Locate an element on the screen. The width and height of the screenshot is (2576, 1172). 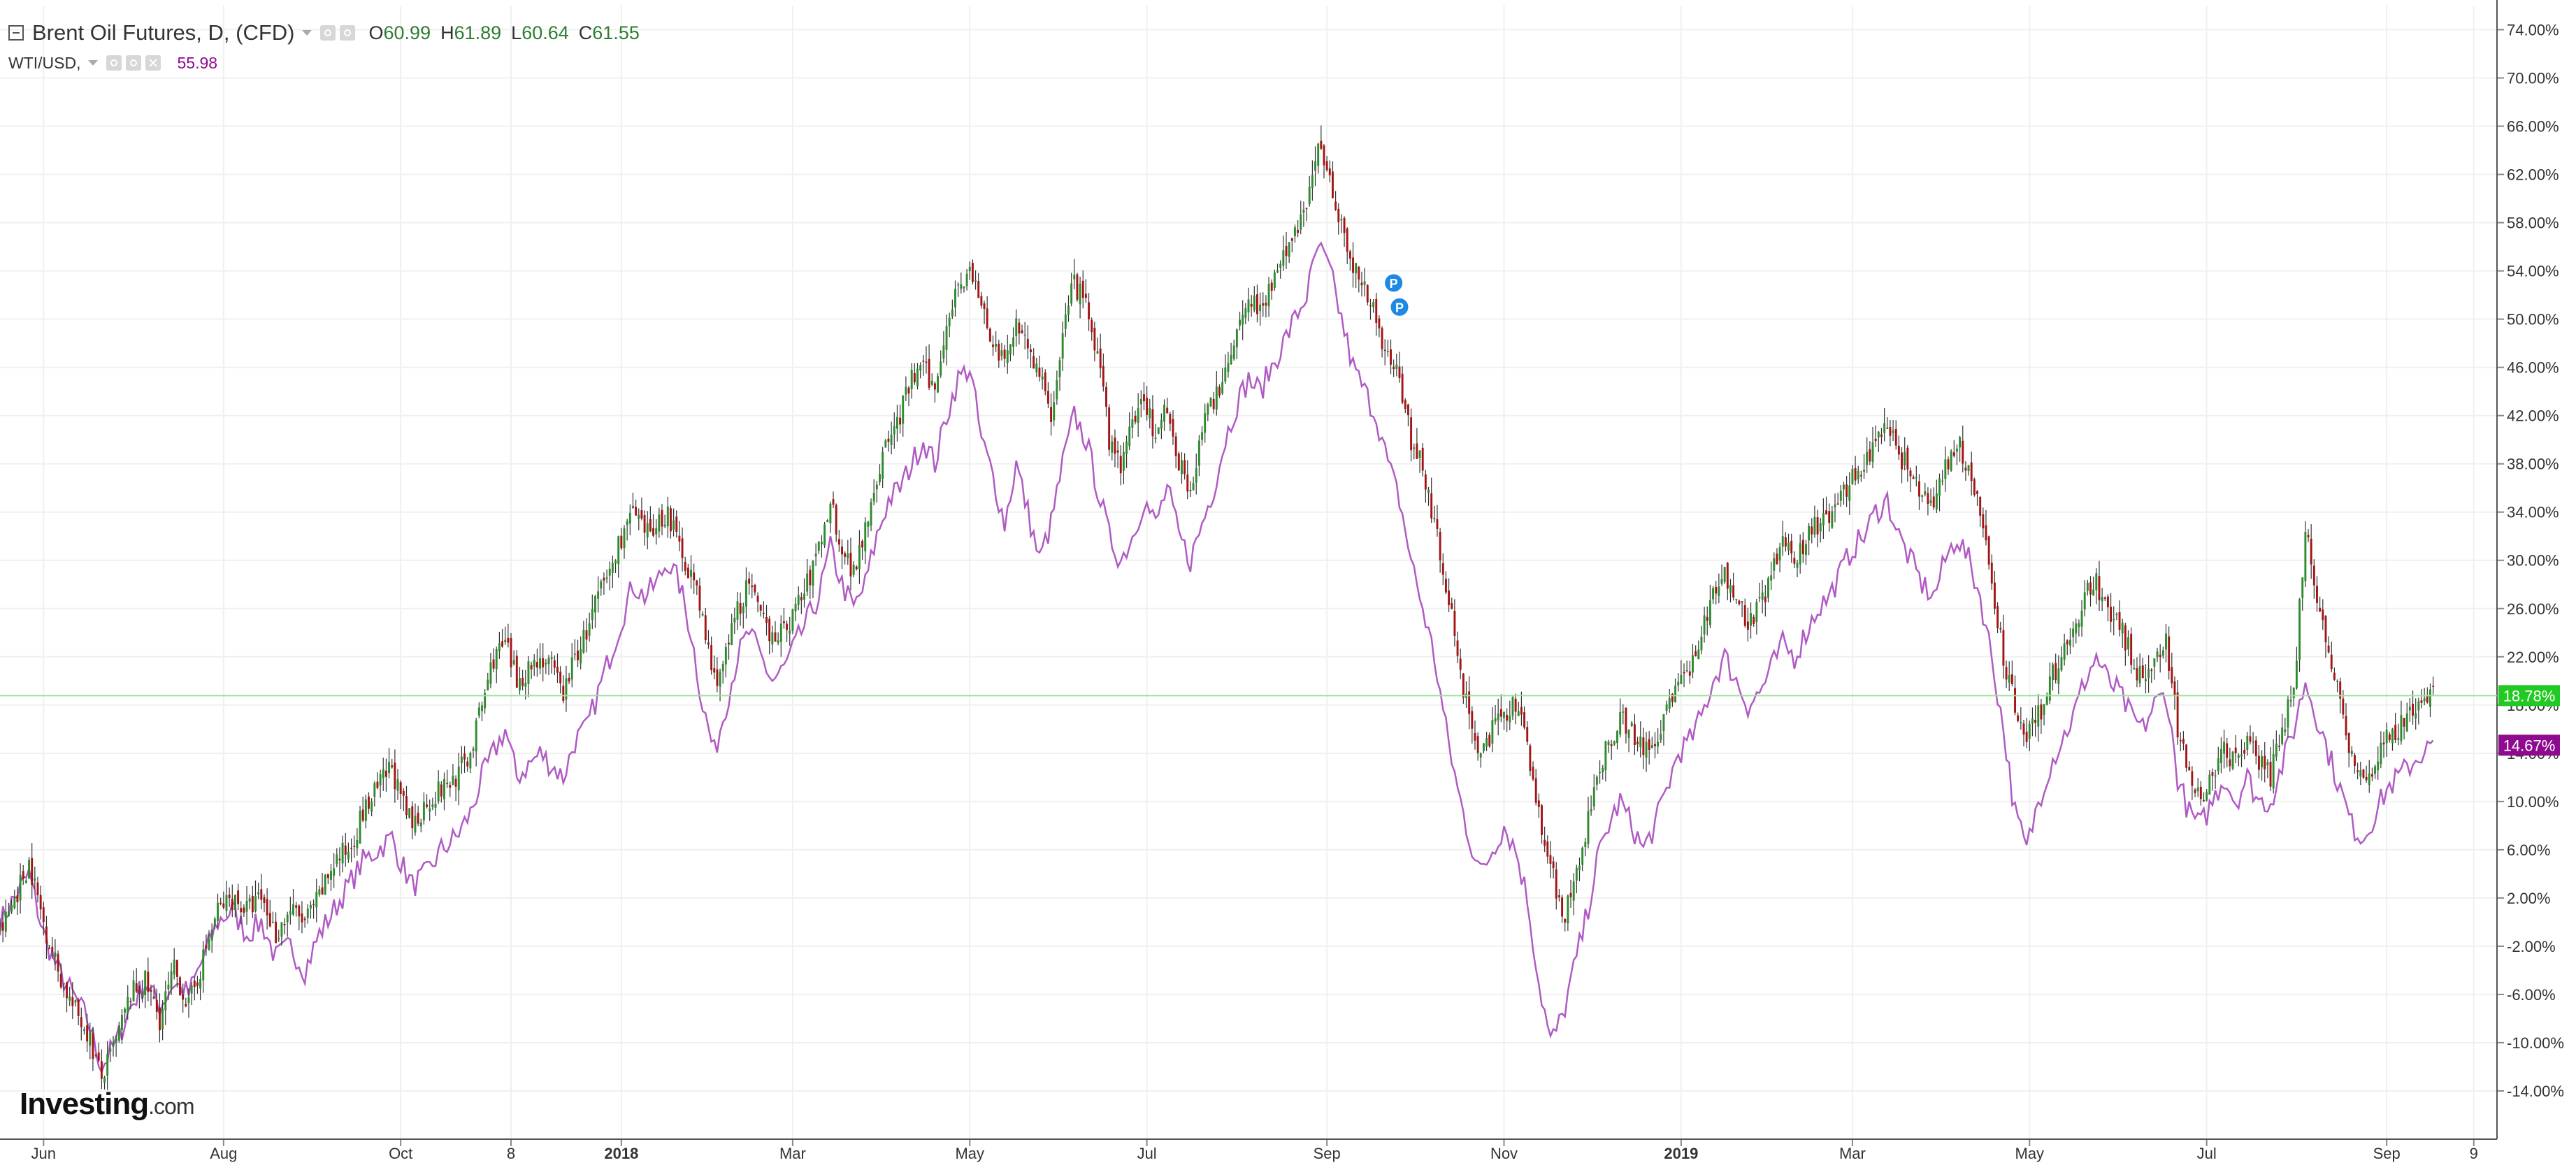
close-icon is located at coordinates (153, 63).